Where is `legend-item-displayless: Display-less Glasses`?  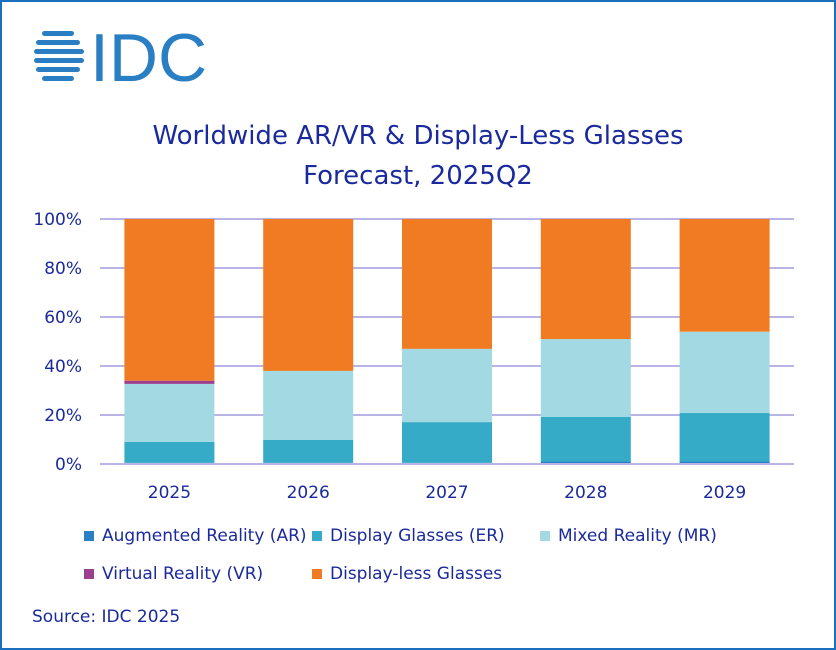
legend-item-displayless: Display-less Glasses is located at coordinates (407, 574).